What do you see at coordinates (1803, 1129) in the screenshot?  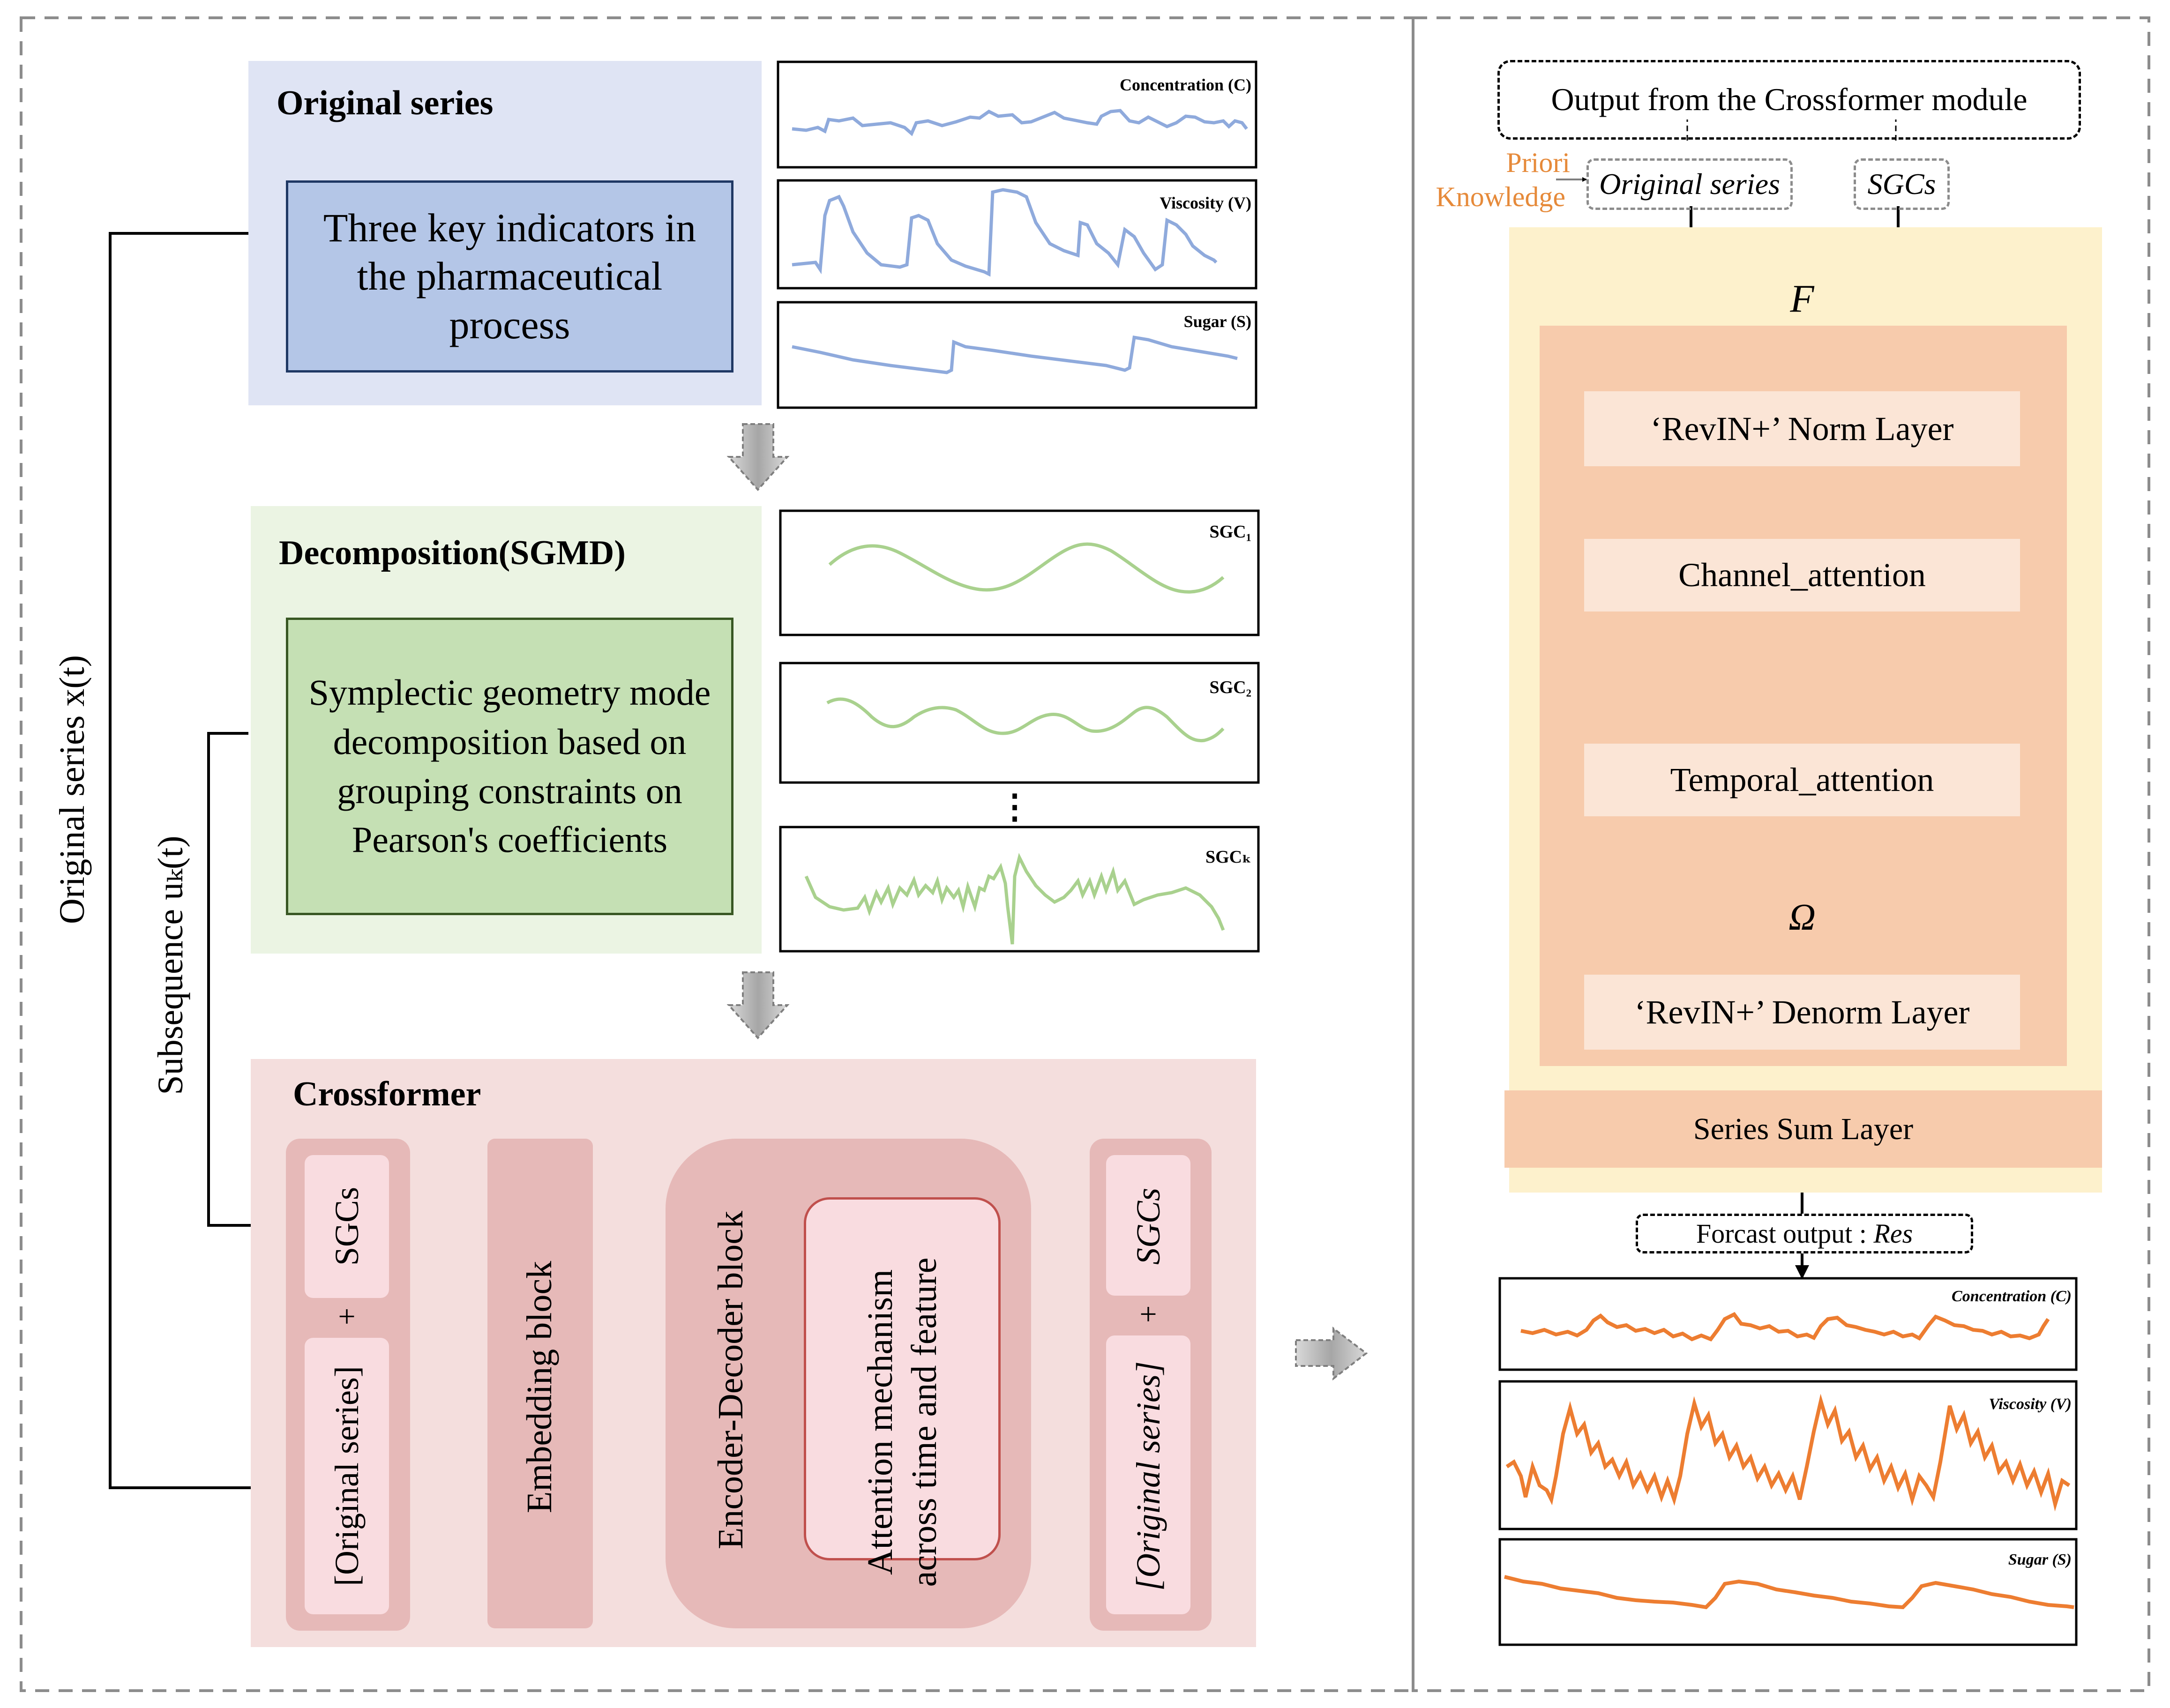 I see `series-sum-layer: Series Sum Layer` at bounding box center [1803, 1129].